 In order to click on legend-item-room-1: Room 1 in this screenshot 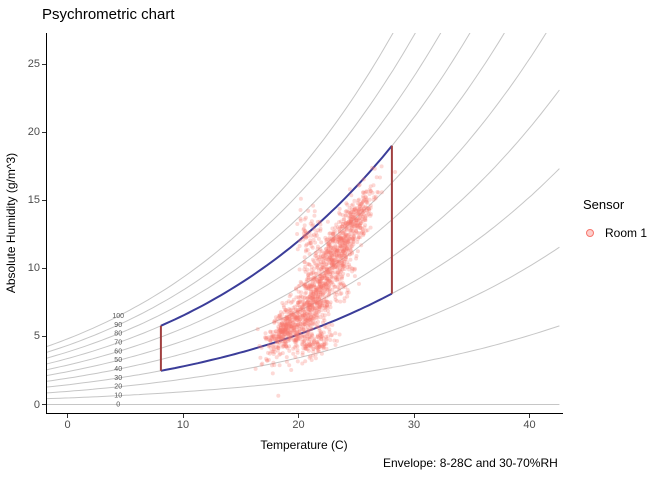, I will do `click(616, 233)`.